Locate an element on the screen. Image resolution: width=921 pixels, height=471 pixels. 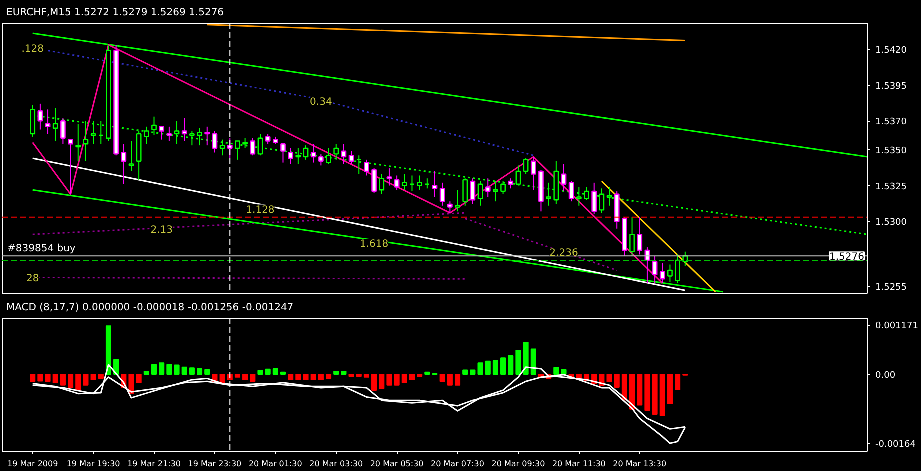
y-tick-label: 1.5255 is located at coordinates (891, 287).